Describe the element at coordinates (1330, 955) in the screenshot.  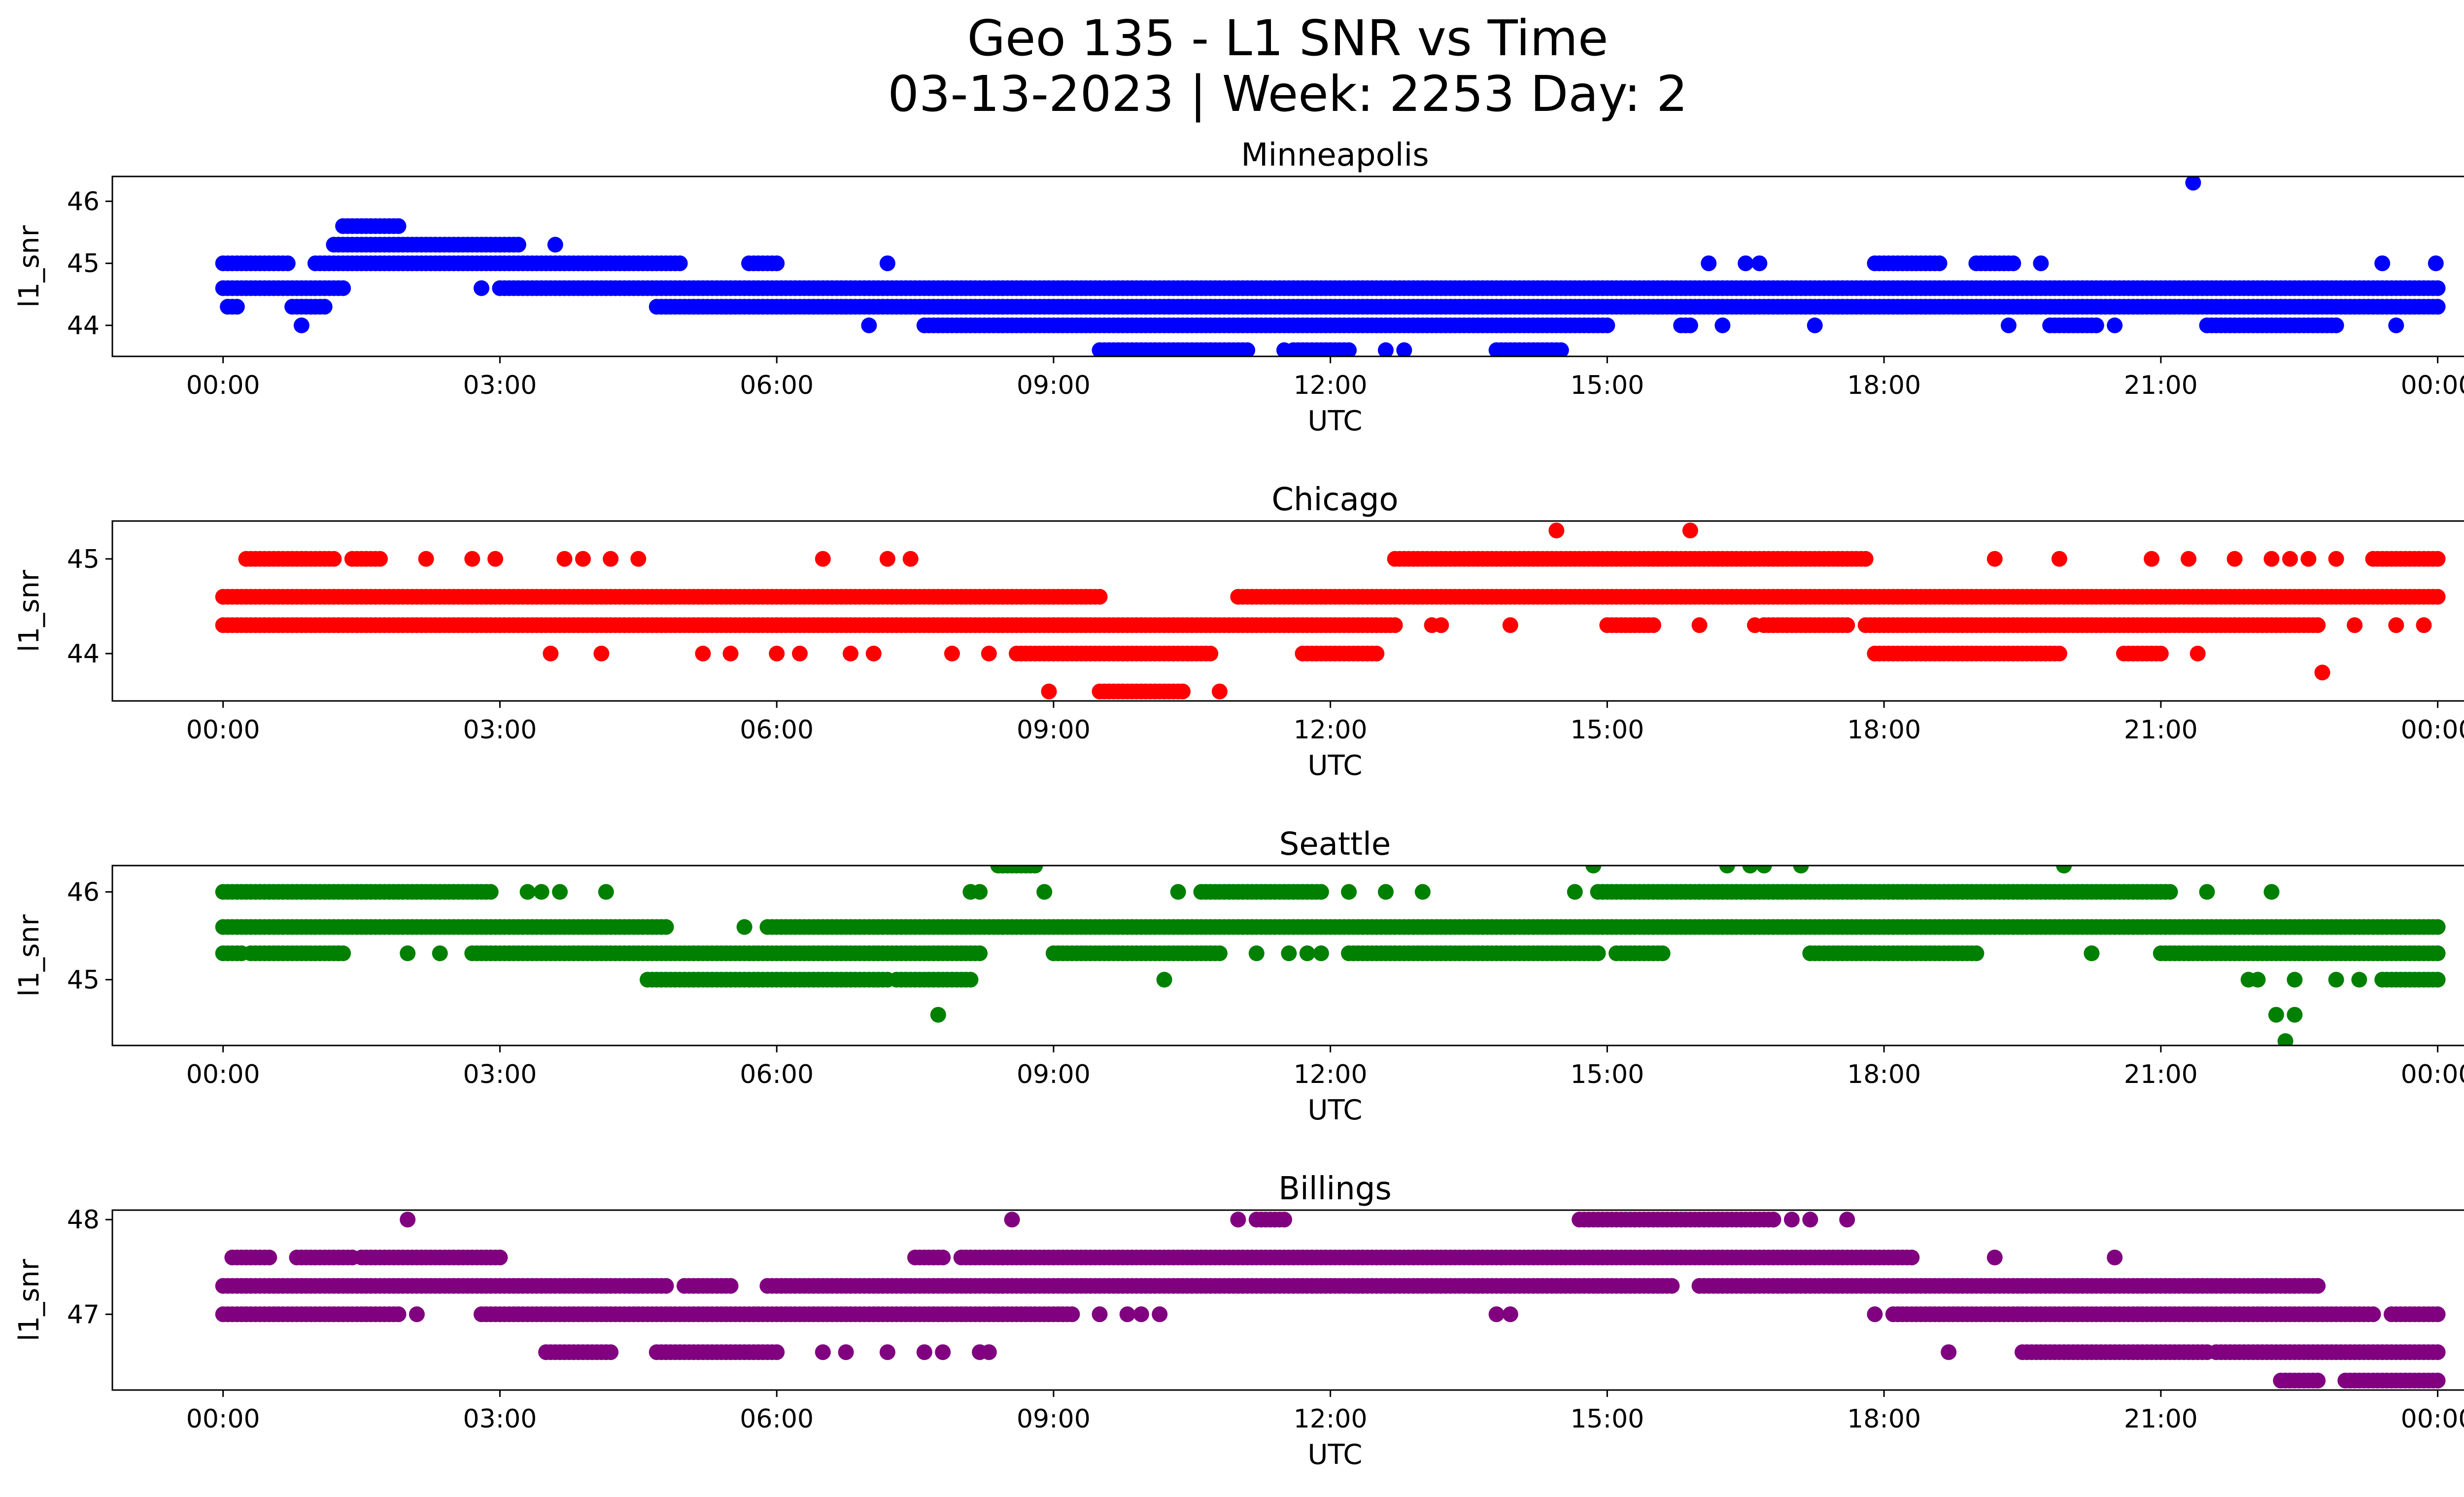
I see `series-seattle` at that location.